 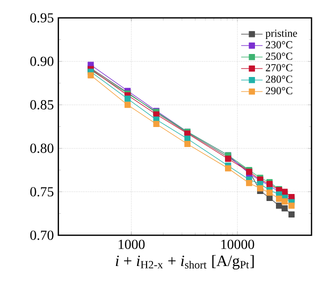 What do you see at coordinates (42, 191) in the screenshot?
I see `y-tick-label: 0.75` at bounding box center [42, 191].